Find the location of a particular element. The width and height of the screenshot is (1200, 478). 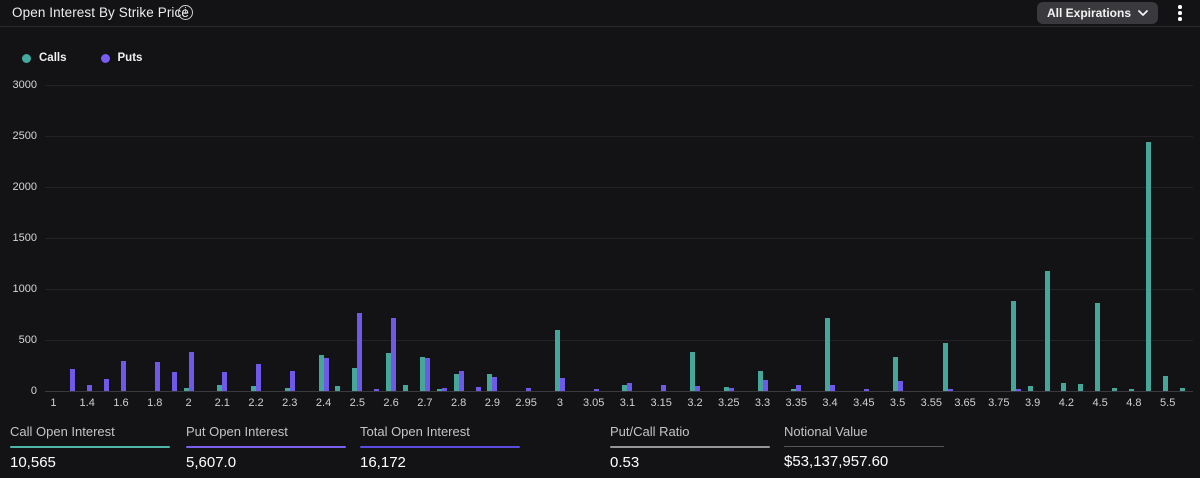

bar-calls-5.5 is located at coordinates (1165, 383).